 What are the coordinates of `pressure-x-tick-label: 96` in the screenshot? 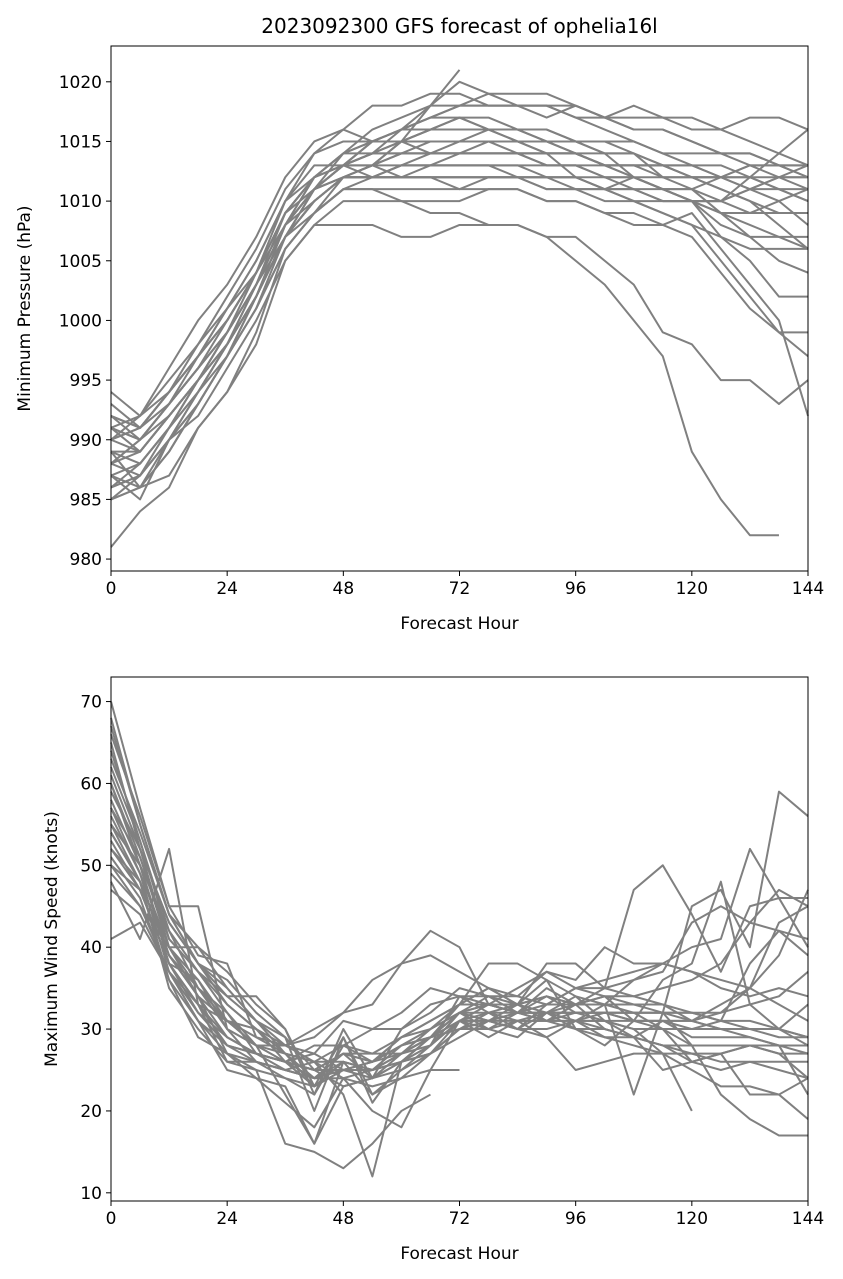 It's located at (576, 589).